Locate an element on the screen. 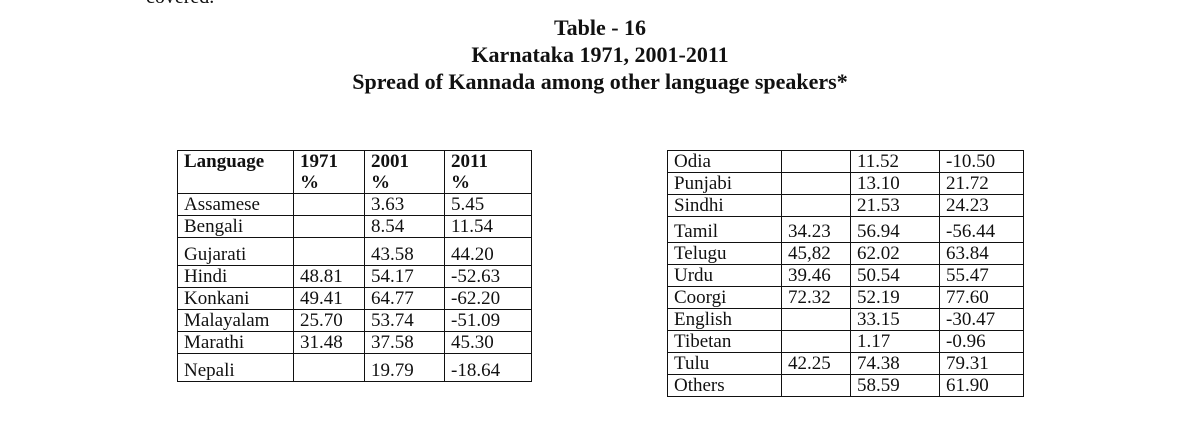 The width and height of the screenshot is (1200, 428). table-row: Urdu 39.46 50.54 55.47 is located at coordinates (845, 275).